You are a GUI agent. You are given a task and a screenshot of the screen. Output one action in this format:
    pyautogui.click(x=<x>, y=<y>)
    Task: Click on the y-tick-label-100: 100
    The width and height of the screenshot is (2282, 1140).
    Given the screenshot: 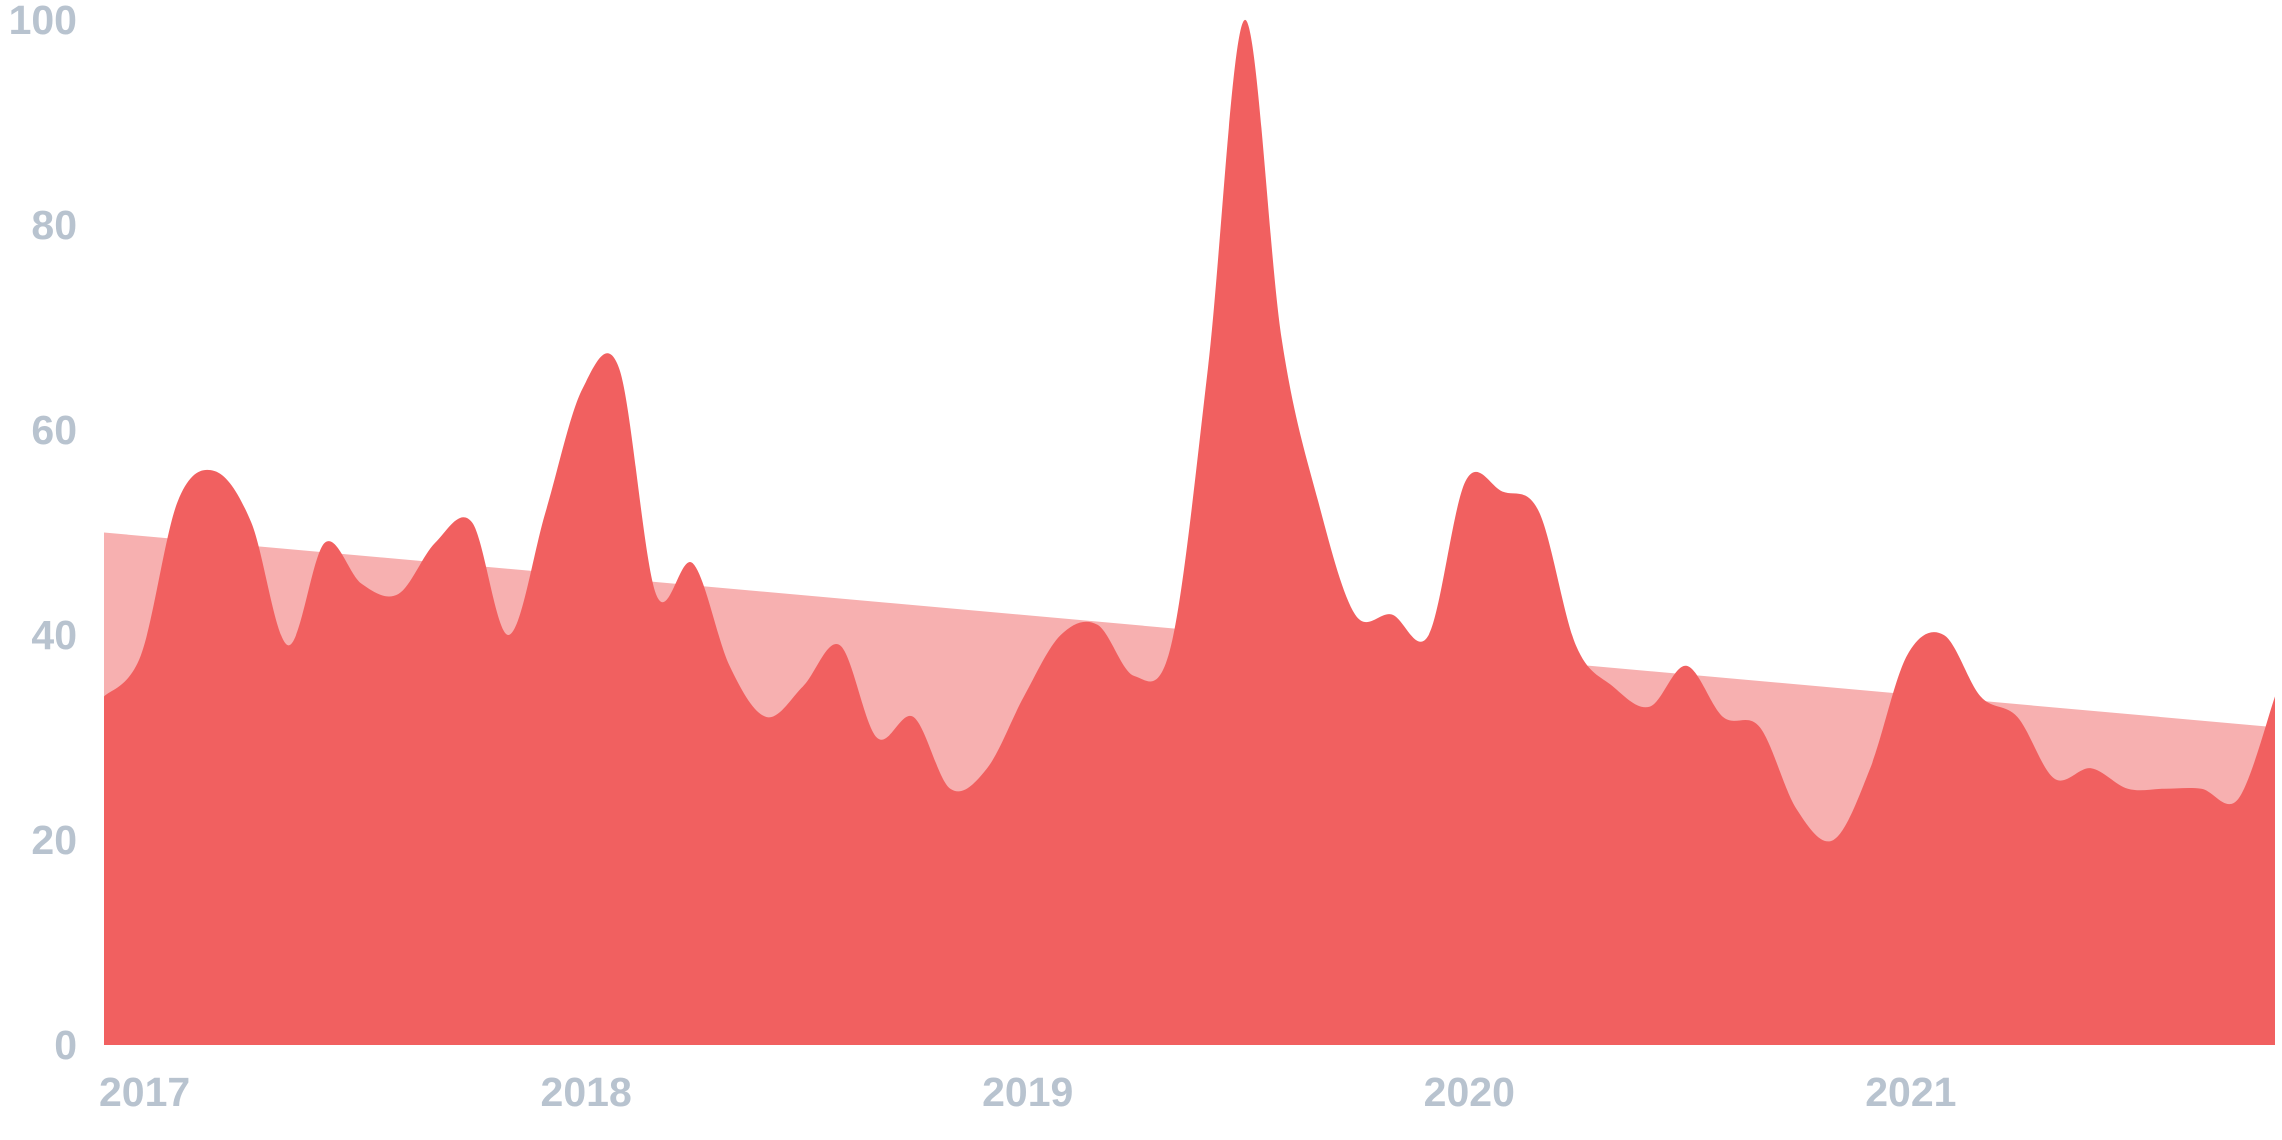 What is the action you would take?
    pyautogui.click(x=43, y=21)
    